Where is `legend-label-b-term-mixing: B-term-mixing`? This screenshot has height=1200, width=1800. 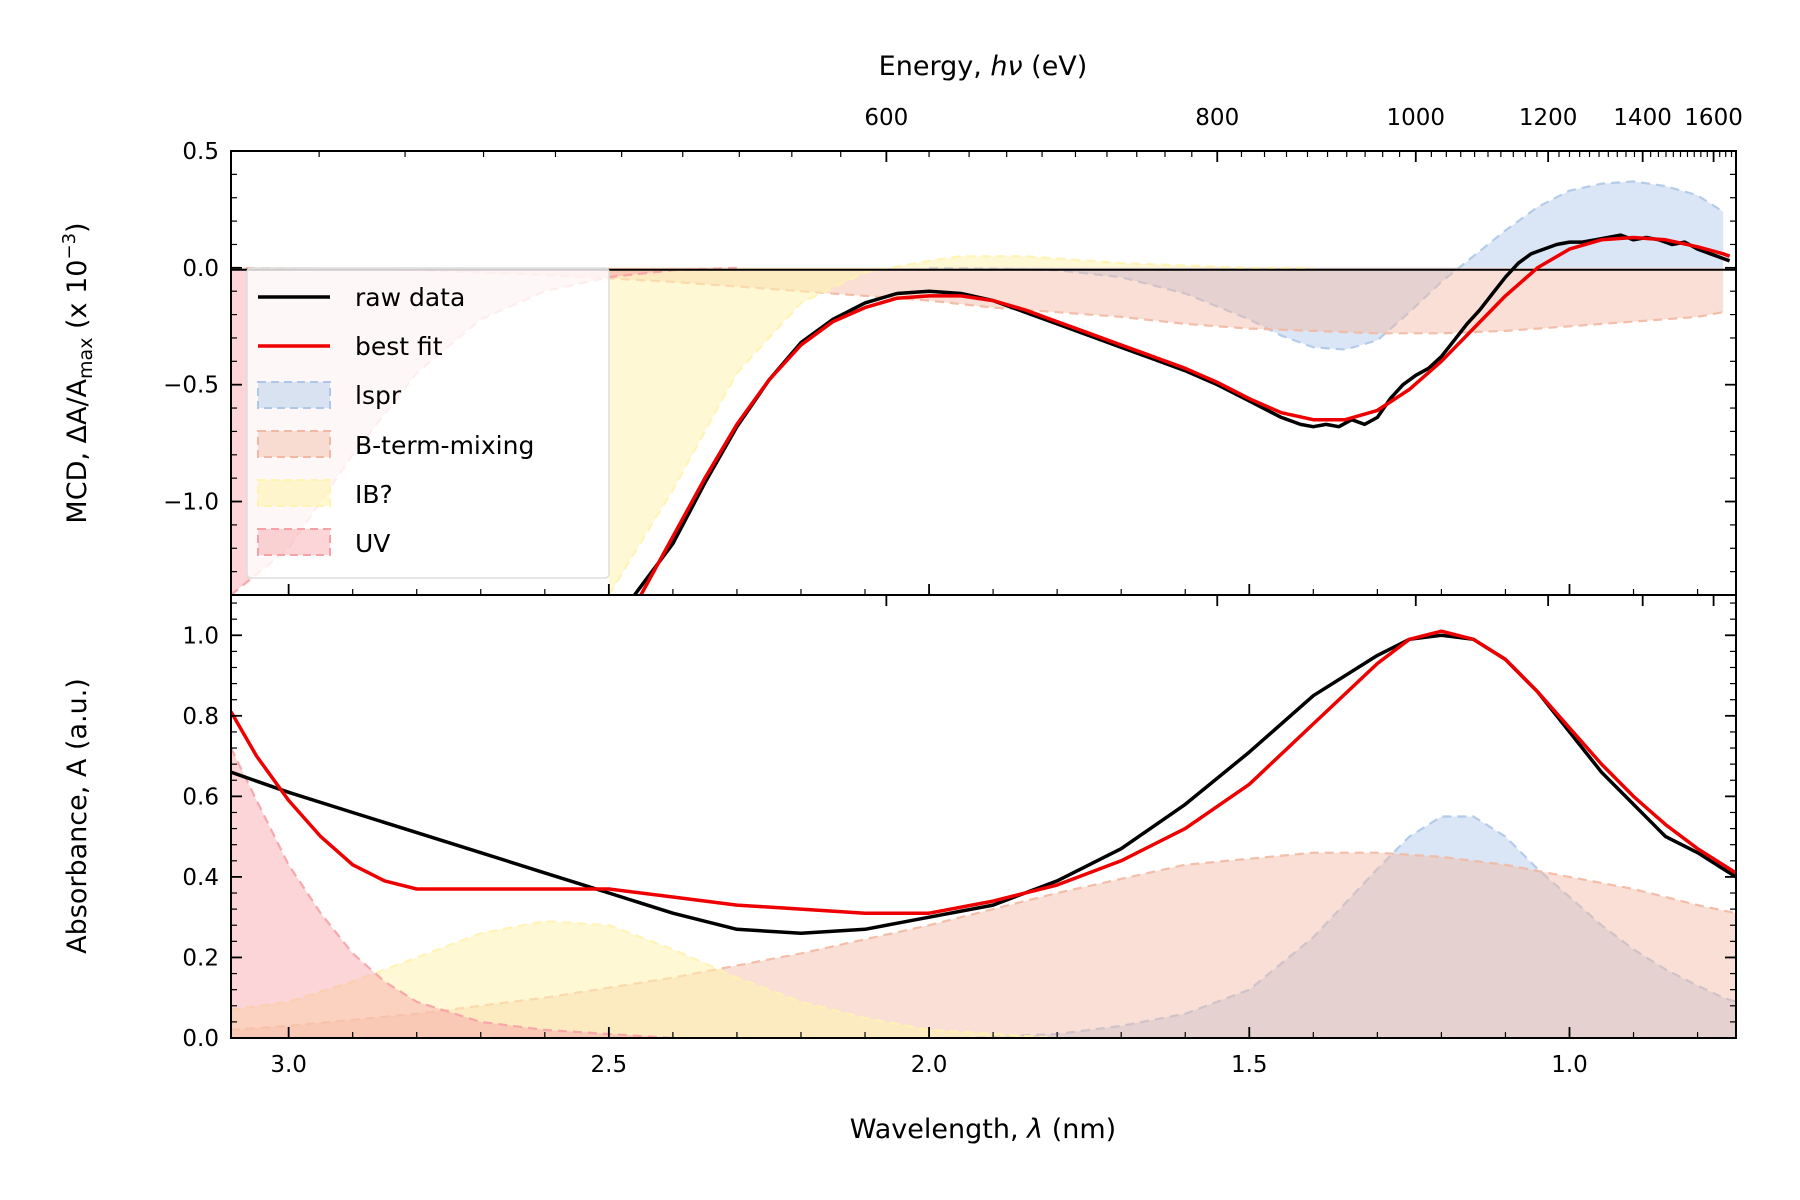
legend-label-b-term-mixing: B-term-mixing is located at coordinates (444, 445).